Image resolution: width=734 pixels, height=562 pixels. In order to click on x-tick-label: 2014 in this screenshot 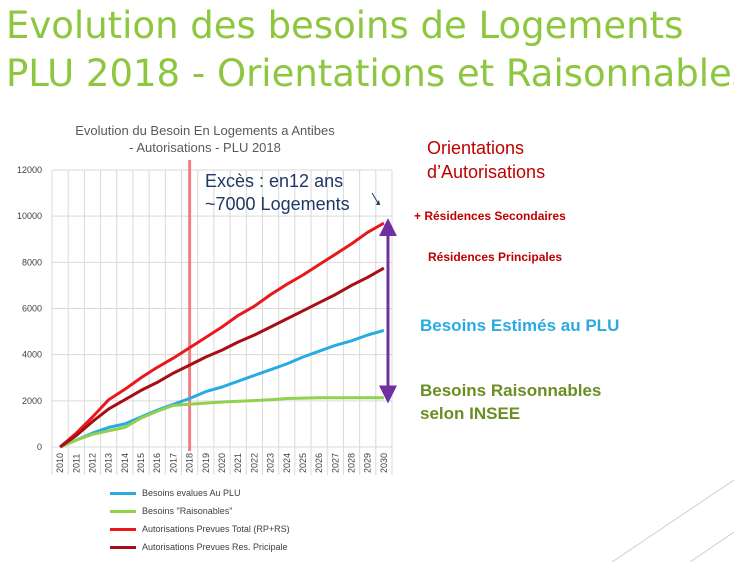, I will do `click(125, 463)`.